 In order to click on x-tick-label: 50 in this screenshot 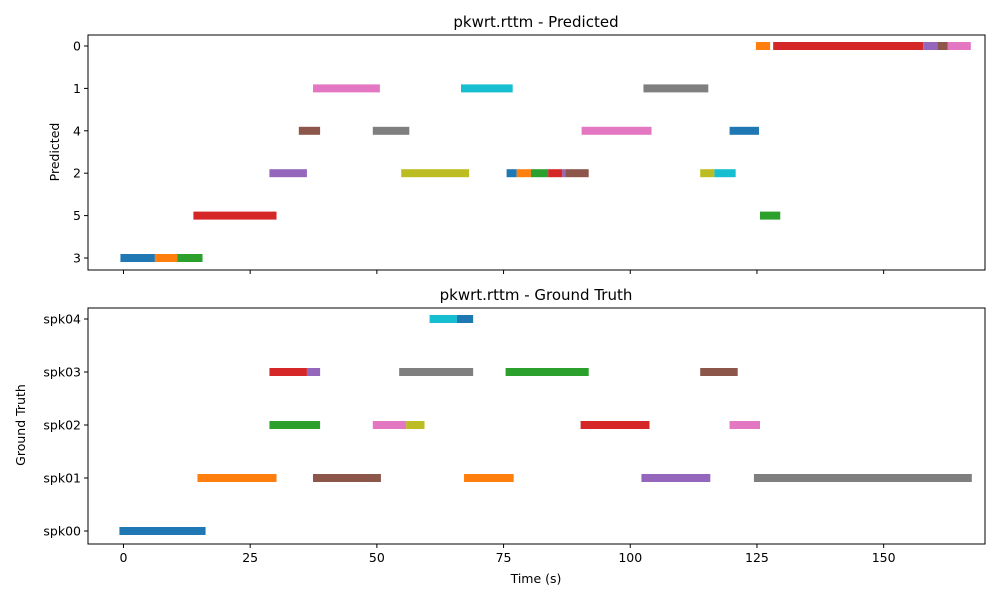, I will do `click(377, 557)`.